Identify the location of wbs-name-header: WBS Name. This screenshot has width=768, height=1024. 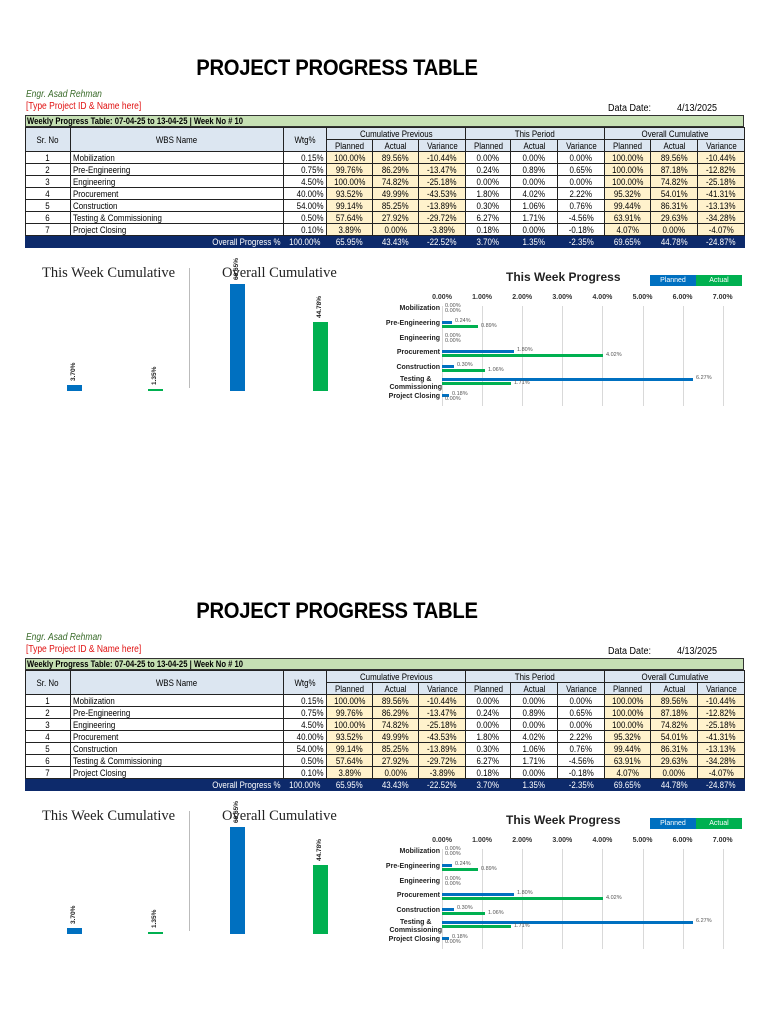
(177, 682).